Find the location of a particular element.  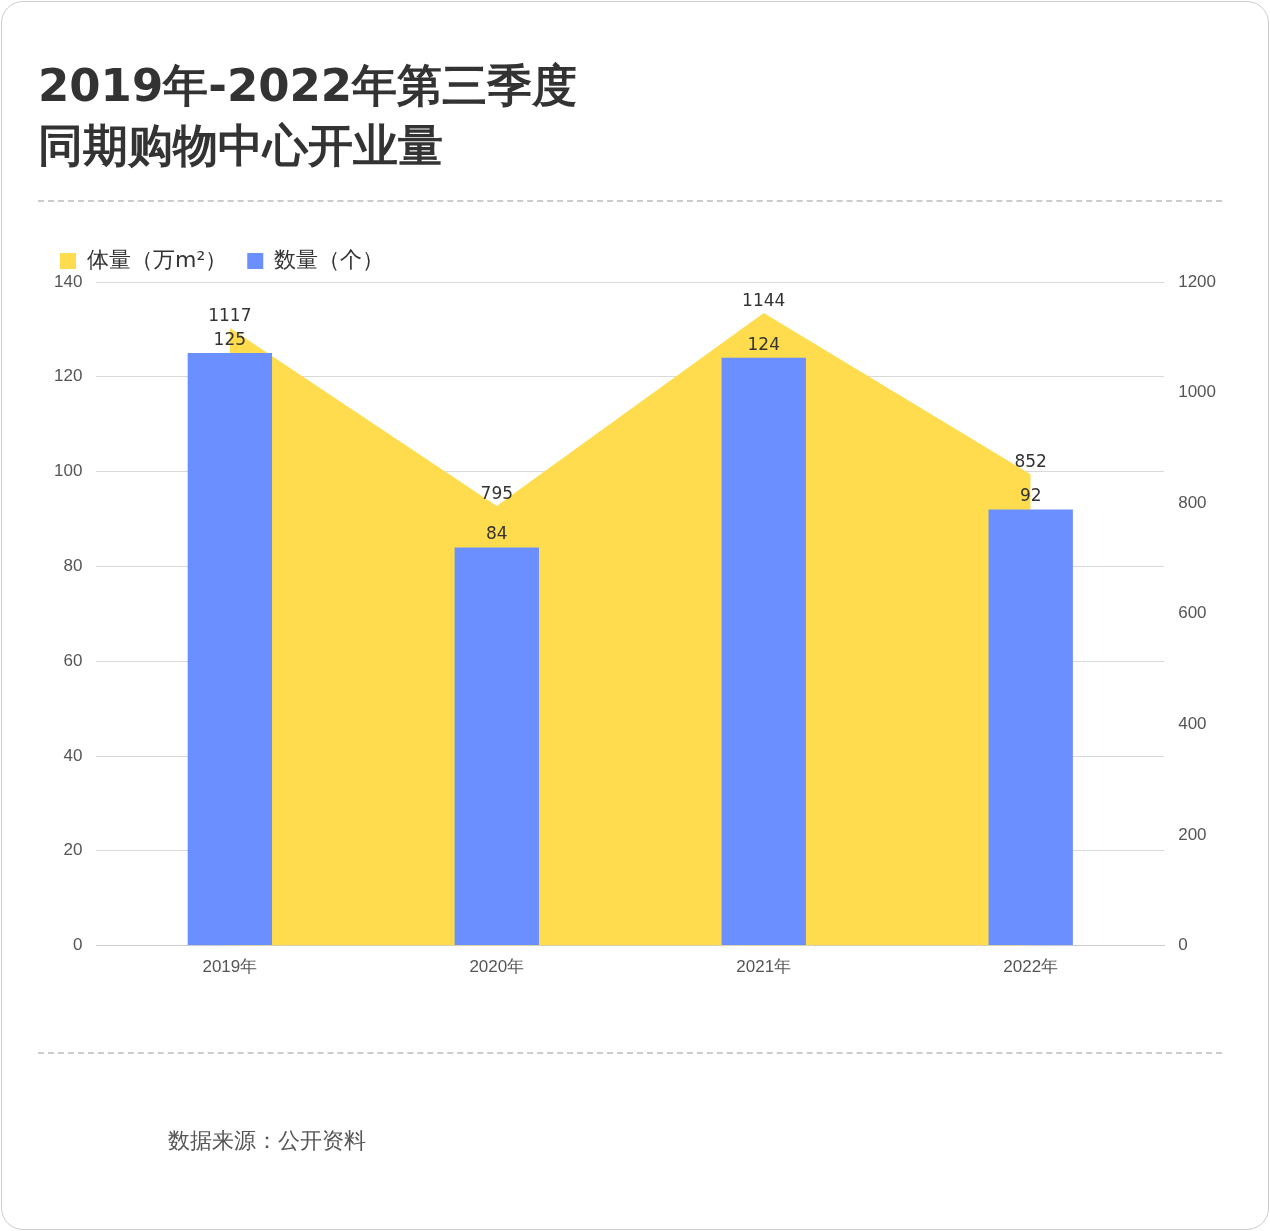

y2-tick-label: 0 is located at coordinates (1183, 945).